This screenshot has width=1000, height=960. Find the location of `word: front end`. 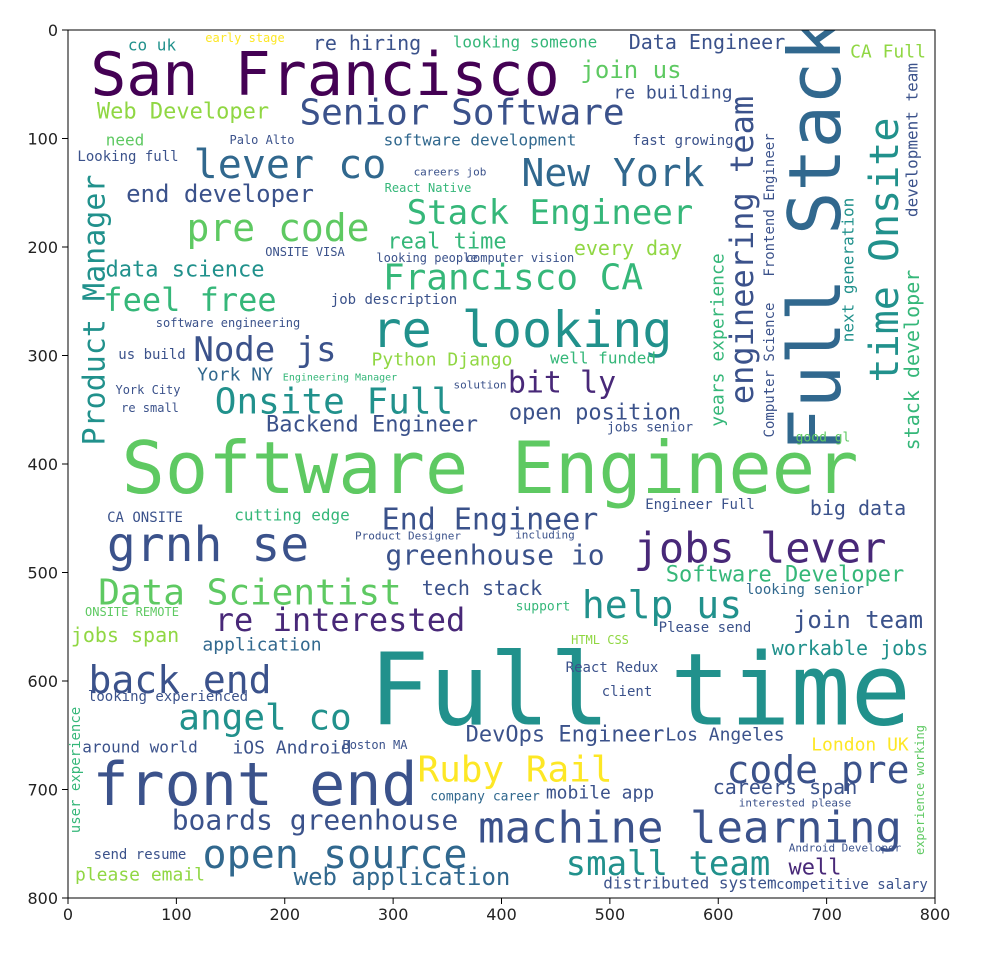

word: front end is located at coordinates (254, 785).